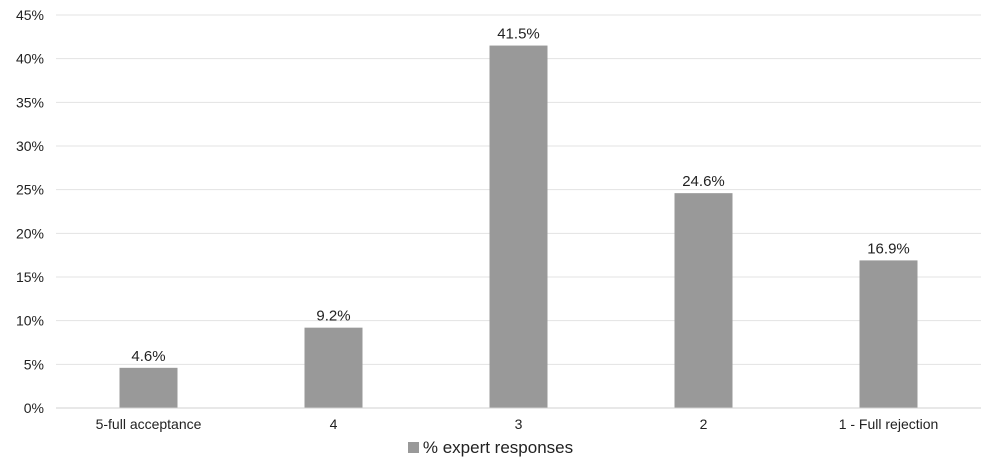 This screenshot has height=465, width=981. I want to click on data-label: 9.2%, so click(333, 316).